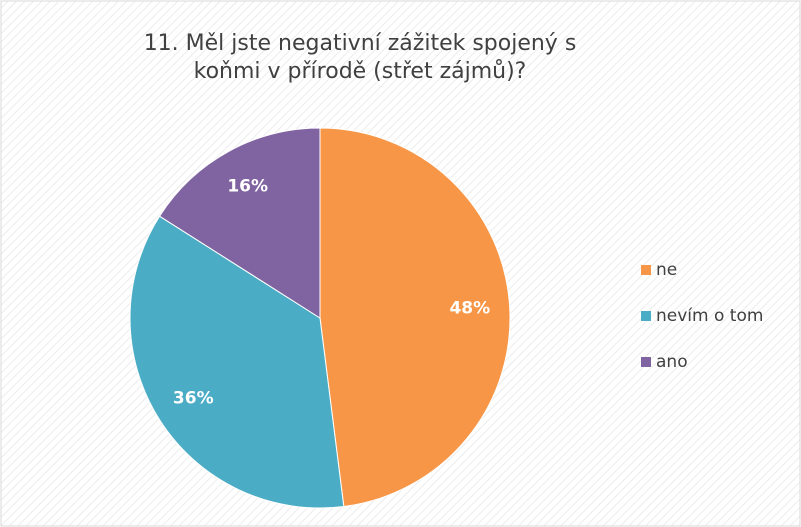 The height and width of the screenshot is (527, 801). Describe the element at coordinates (709, 316) in the screenshot. I see `legend-label: nevím o tom` at that location.